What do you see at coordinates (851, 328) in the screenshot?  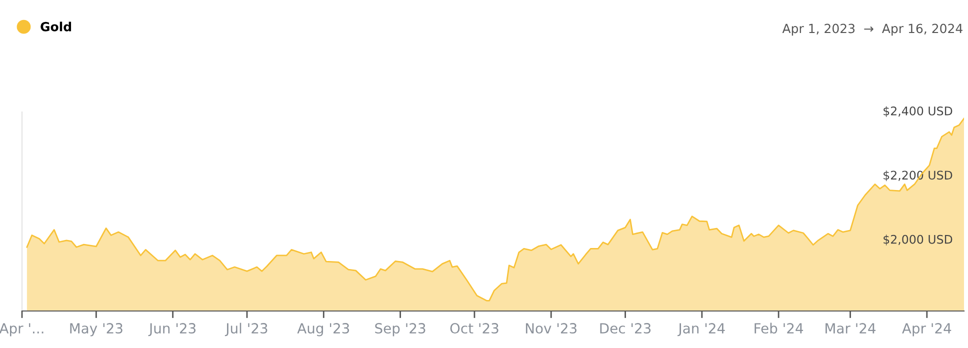 I see `x-tick-label: Mar '24` at bounding box center [851, 328].